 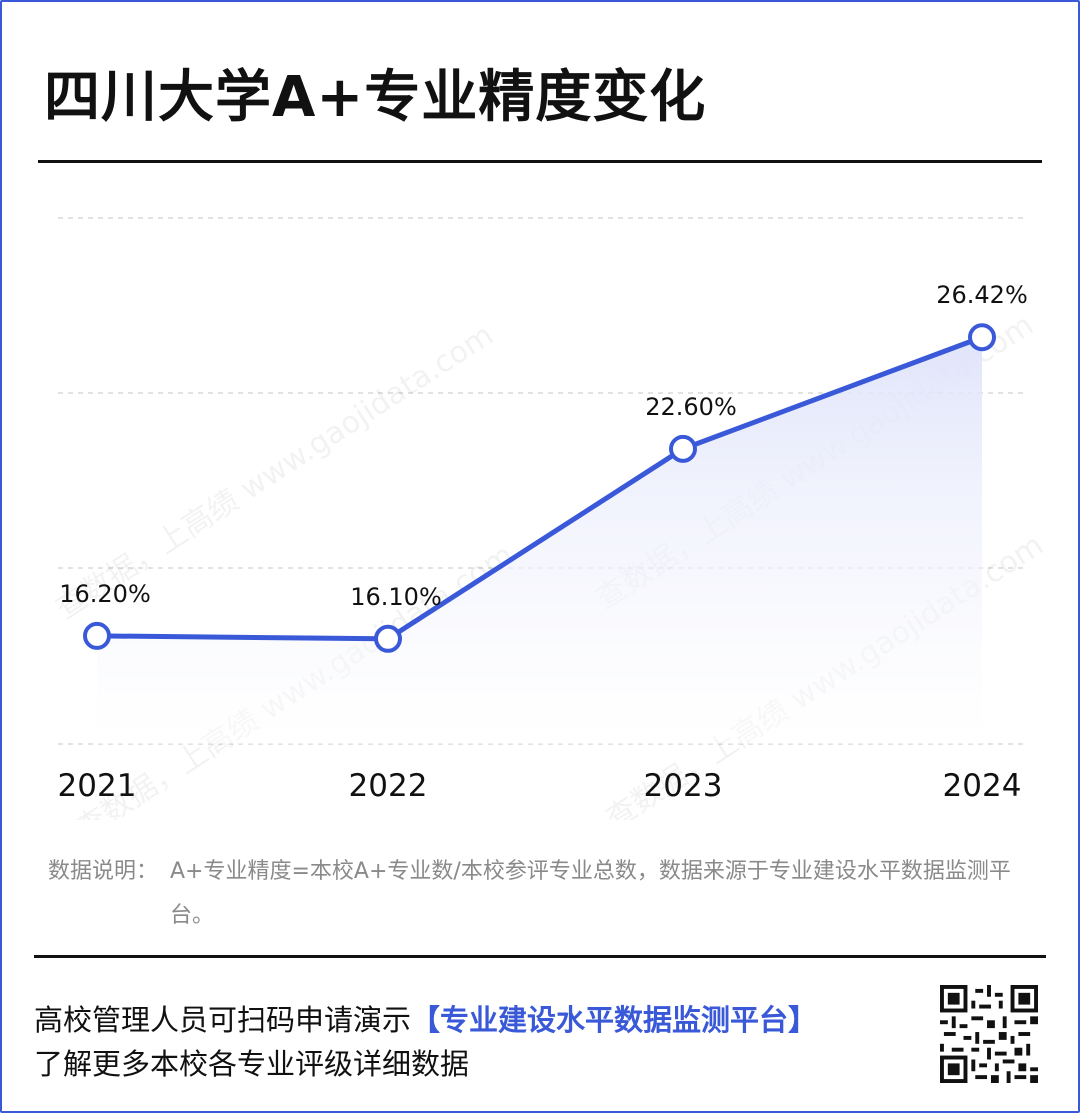 What do you see at coordinates (396, 597) in the screenshot?
I see `data-label: 16.10%` at bounding box center [396, 597].